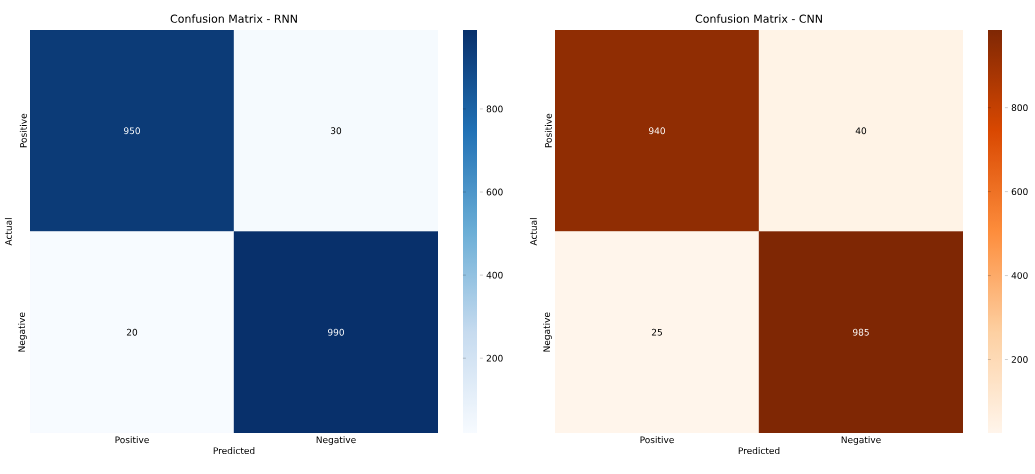  Describe the element at coordinates (860, 332) in the screenshot. I see `data-label: 985` at that location.